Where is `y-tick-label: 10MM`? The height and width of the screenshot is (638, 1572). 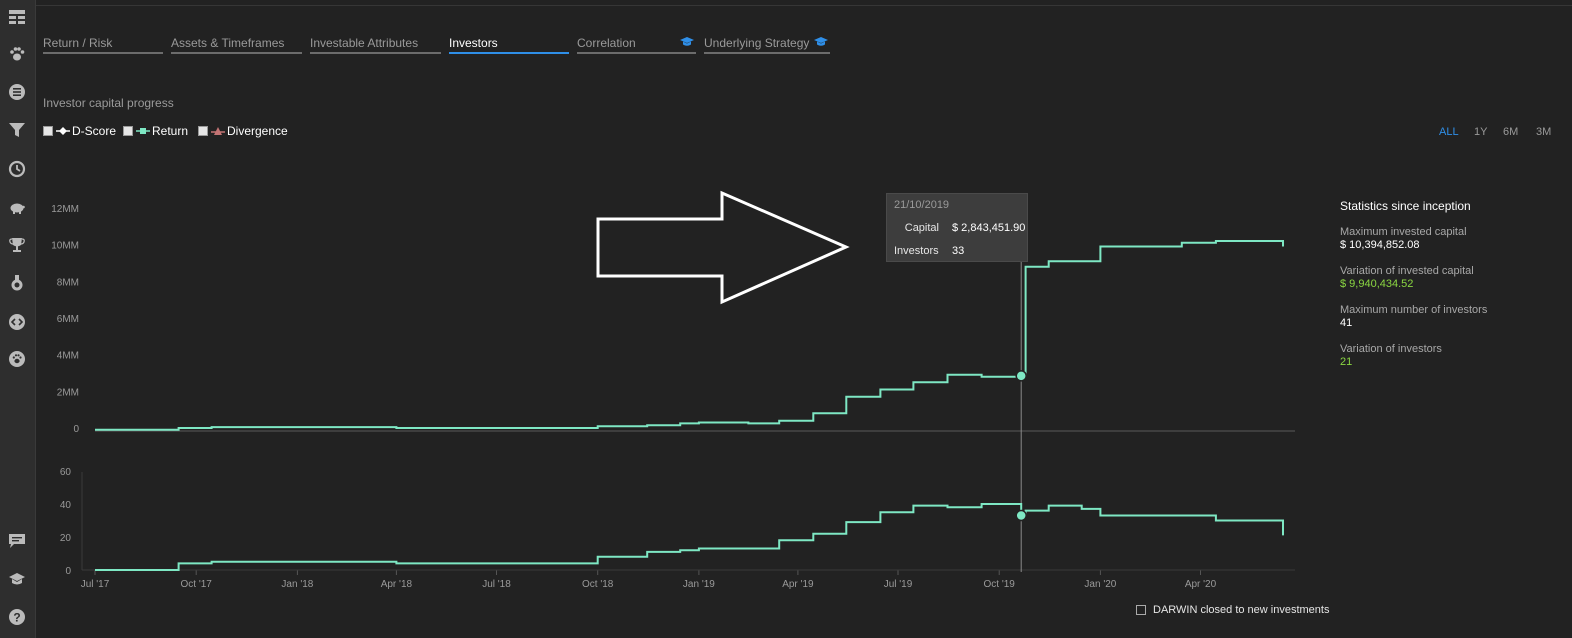 y-tick-label: 10MM is located at coordinates (65, 246).